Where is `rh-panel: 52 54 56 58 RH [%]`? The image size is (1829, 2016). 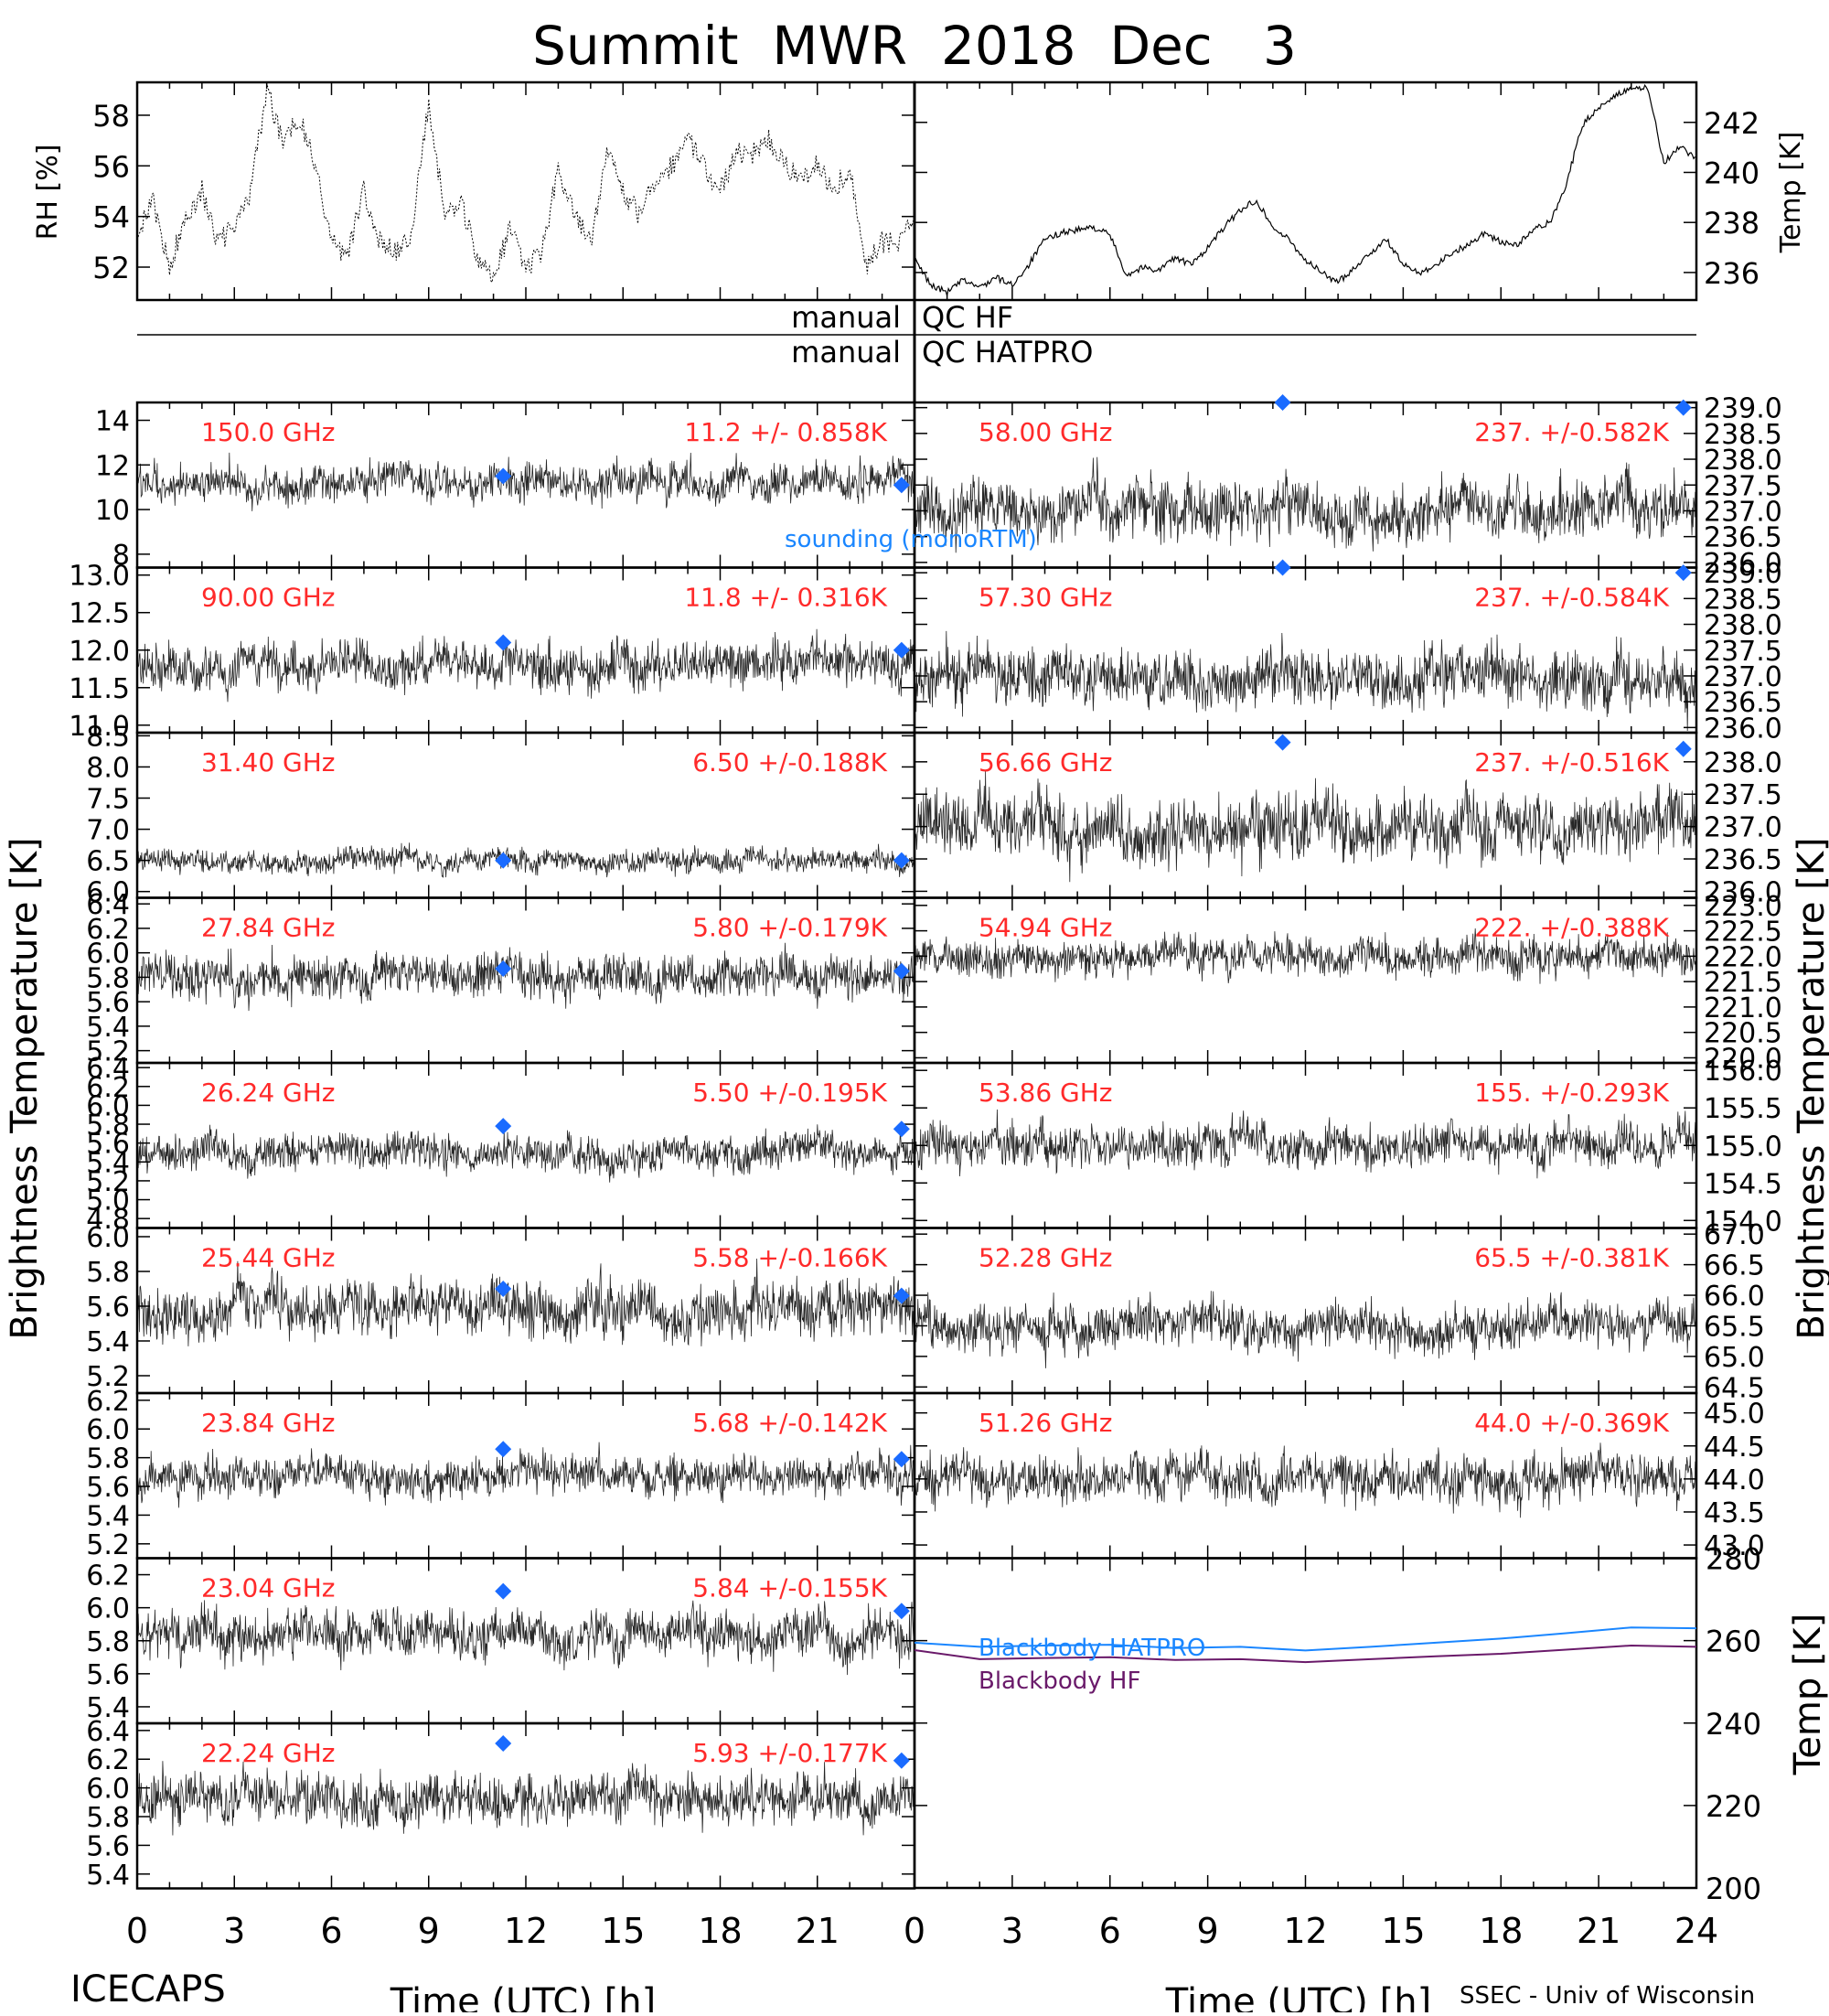
rh-panel: 52 54 56 58 RH [%] is located at coordinates (474, 191).